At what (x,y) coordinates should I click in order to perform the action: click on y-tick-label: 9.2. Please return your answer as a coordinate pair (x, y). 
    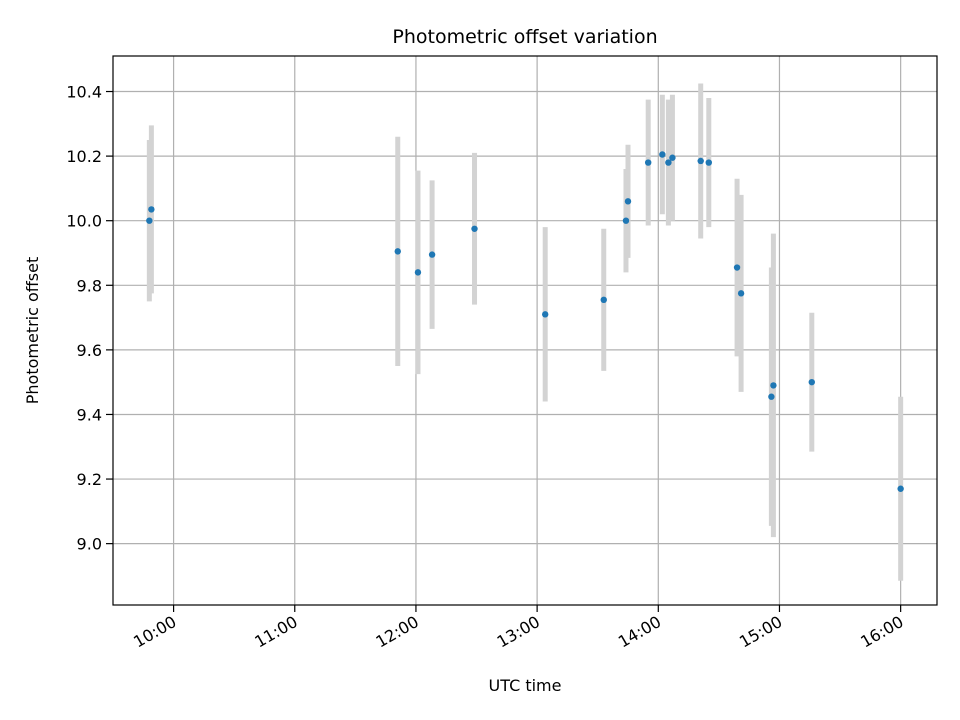
    Looking at the image, I should click on (89, 479).